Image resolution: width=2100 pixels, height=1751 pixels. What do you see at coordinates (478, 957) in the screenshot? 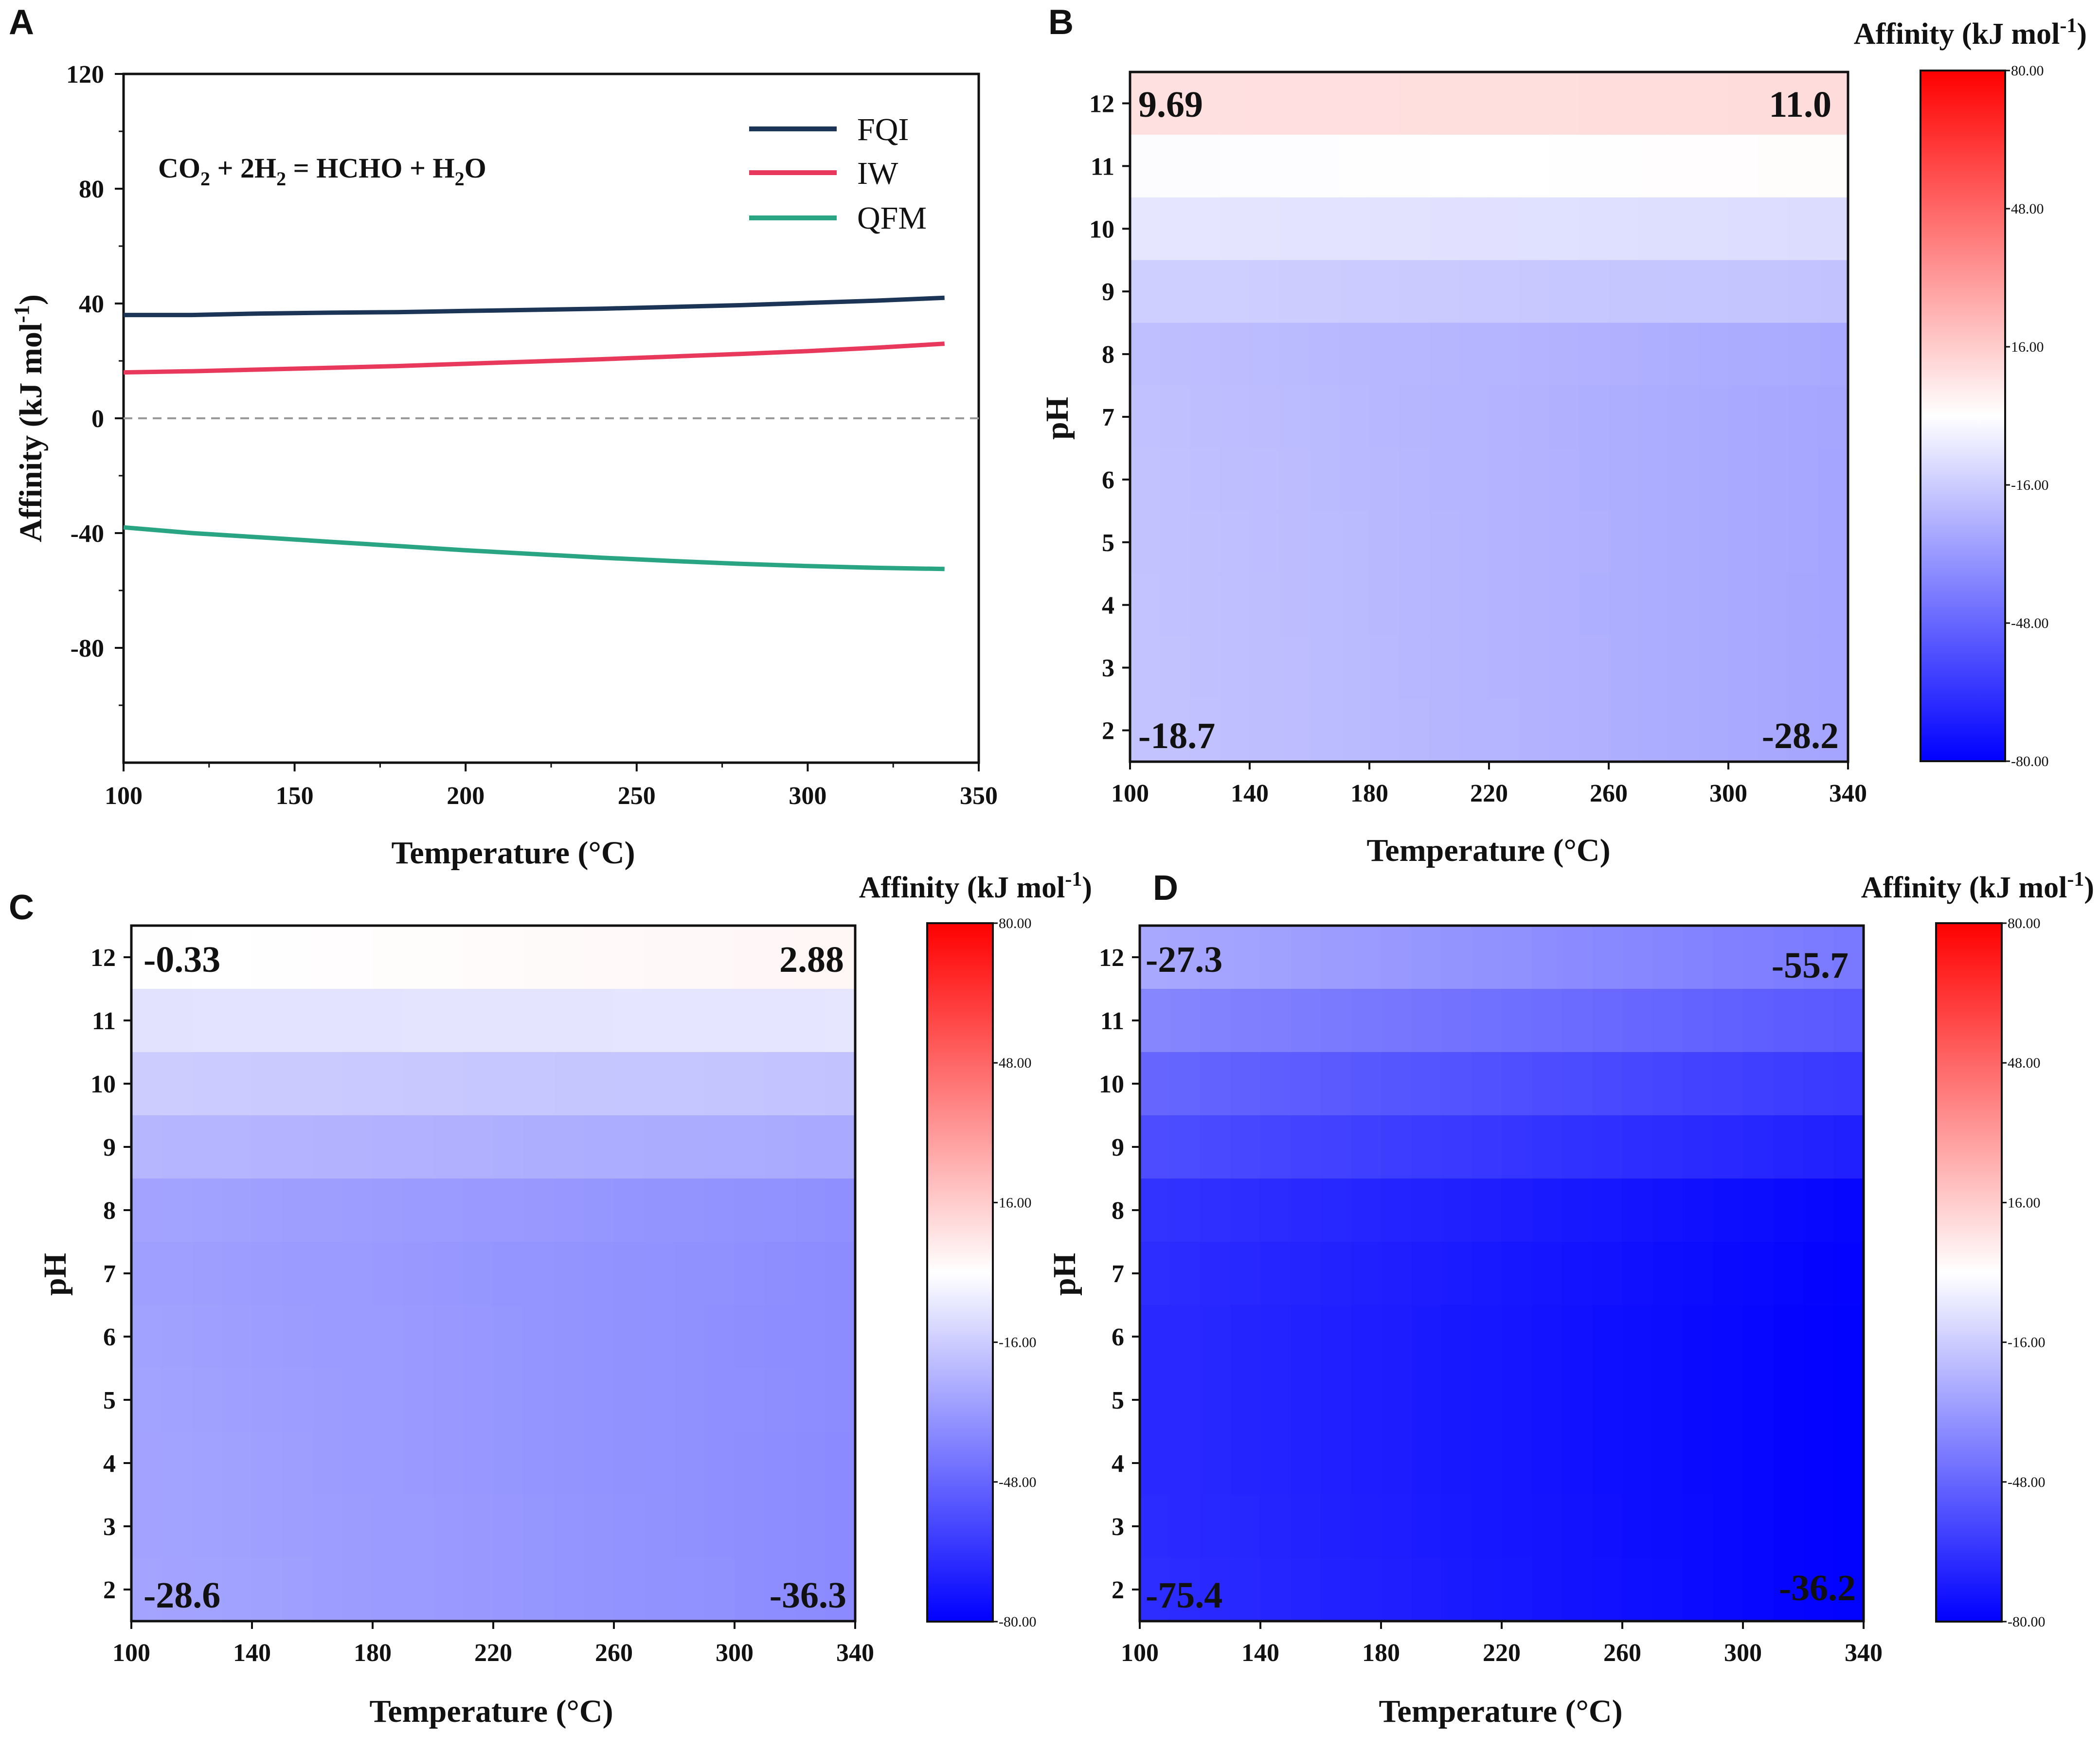
I see `heatmap-cell-c-ph12-c11` at bounding box center [478, 957].